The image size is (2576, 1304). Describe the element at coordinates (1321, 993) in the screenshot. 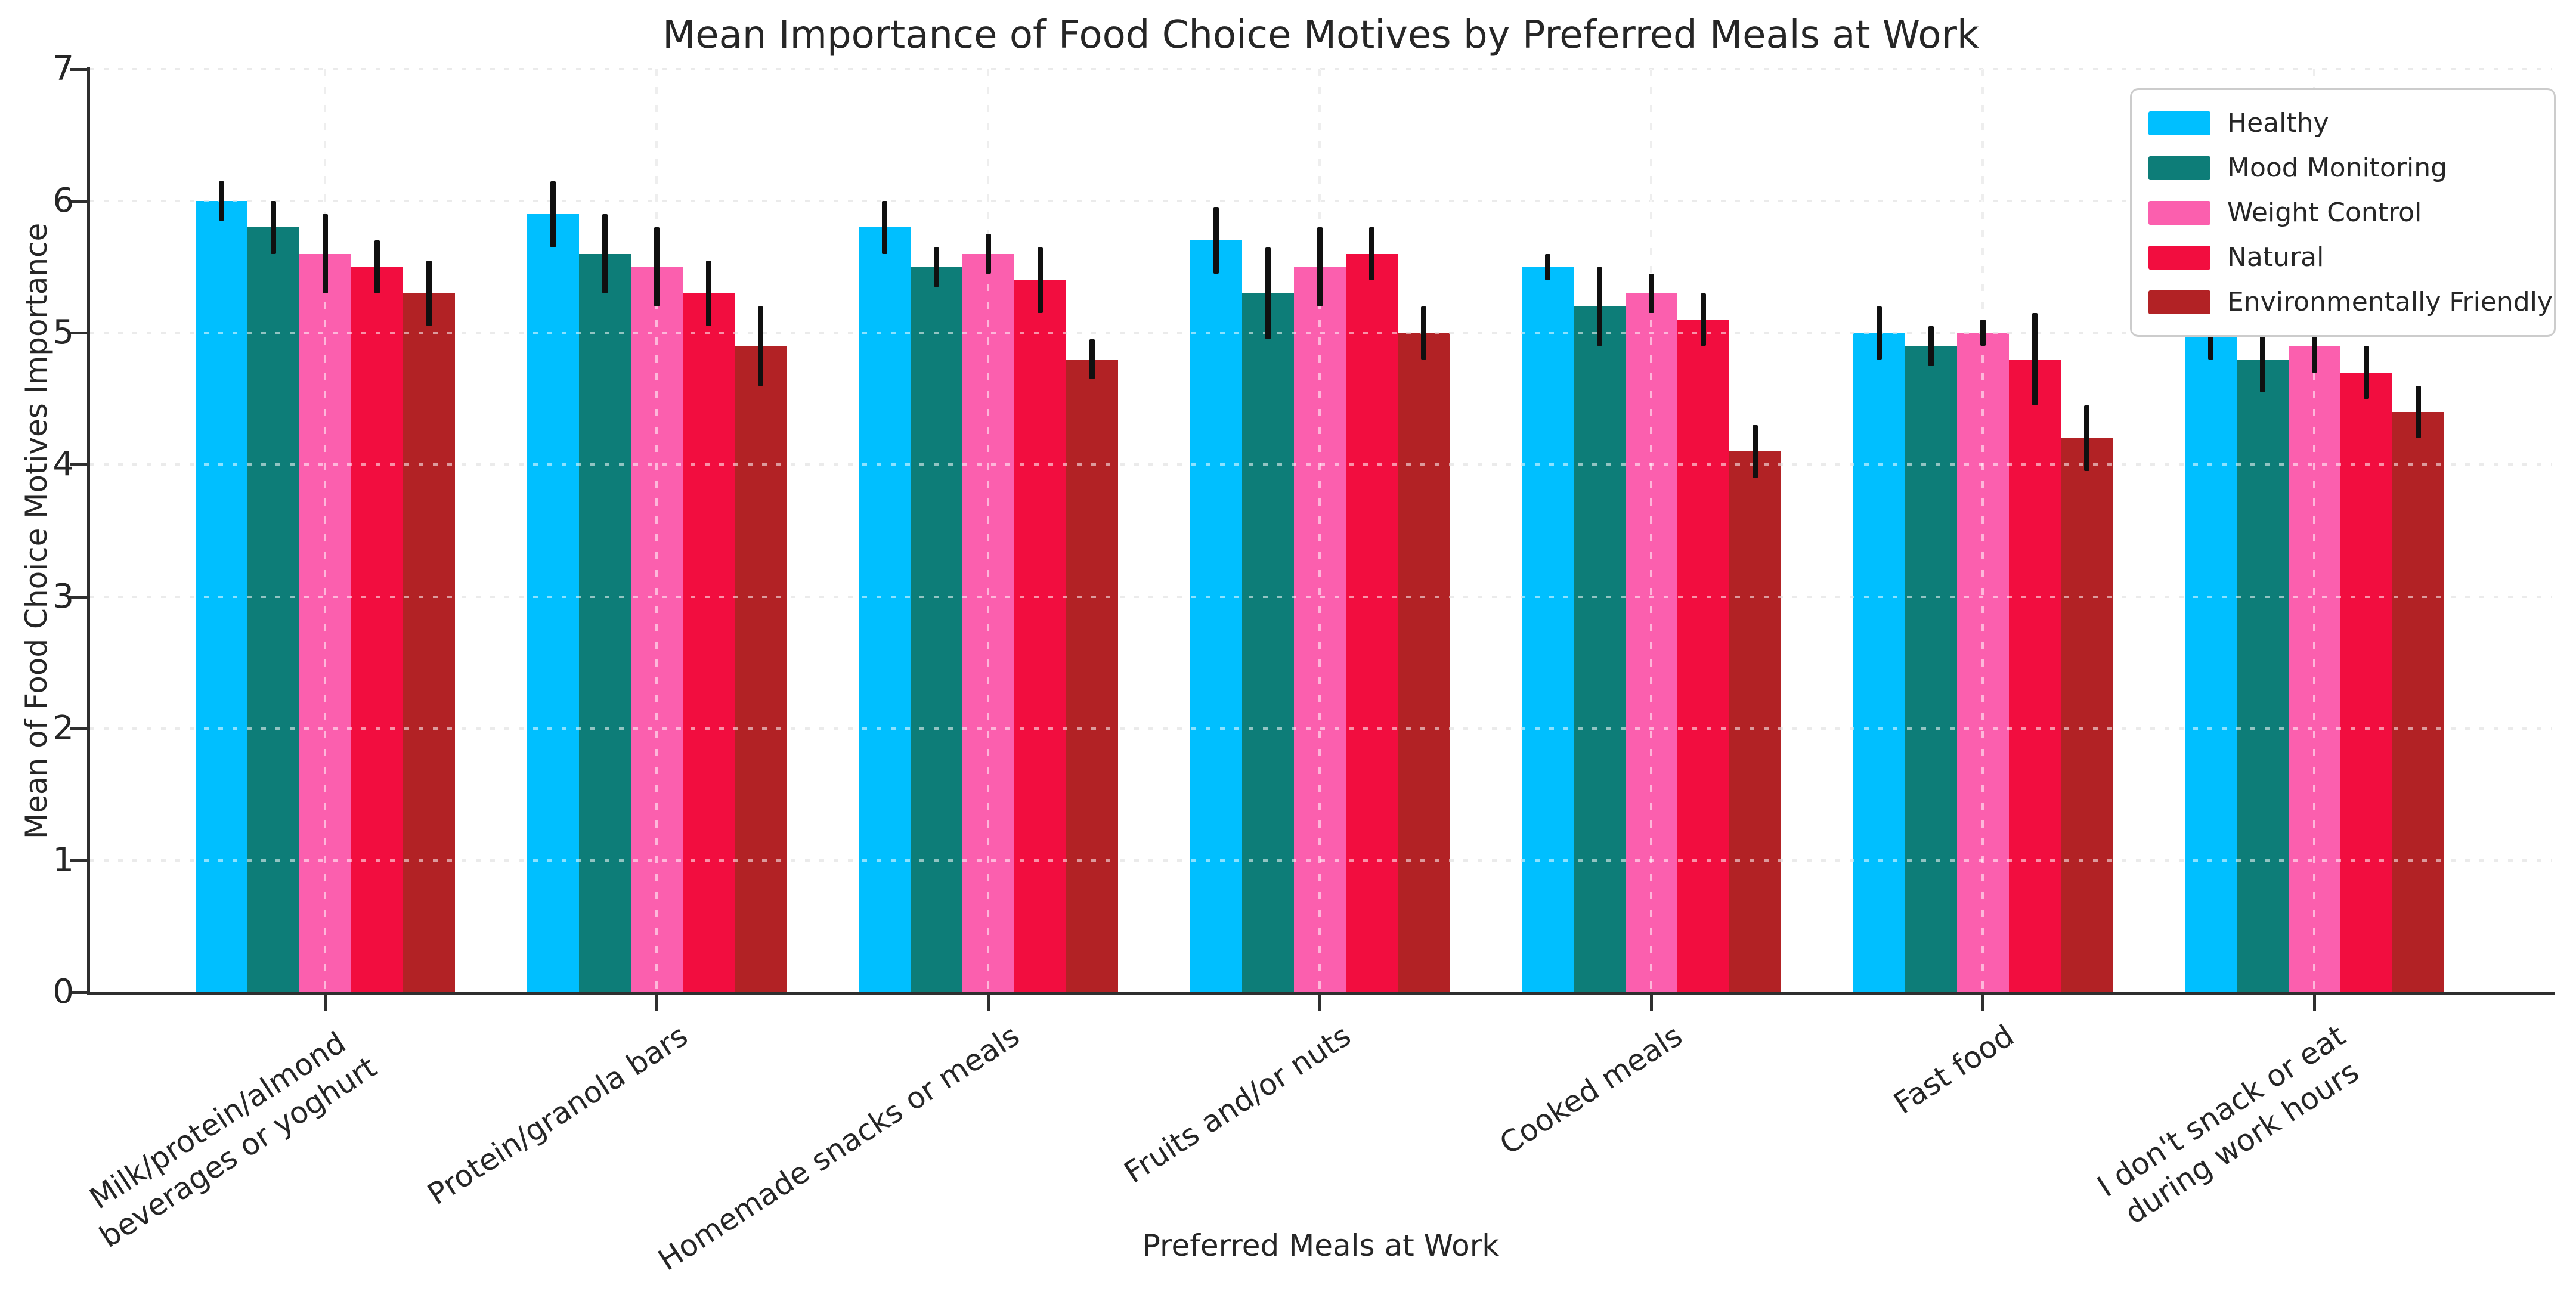

I see `x-axis-spine` at that location.